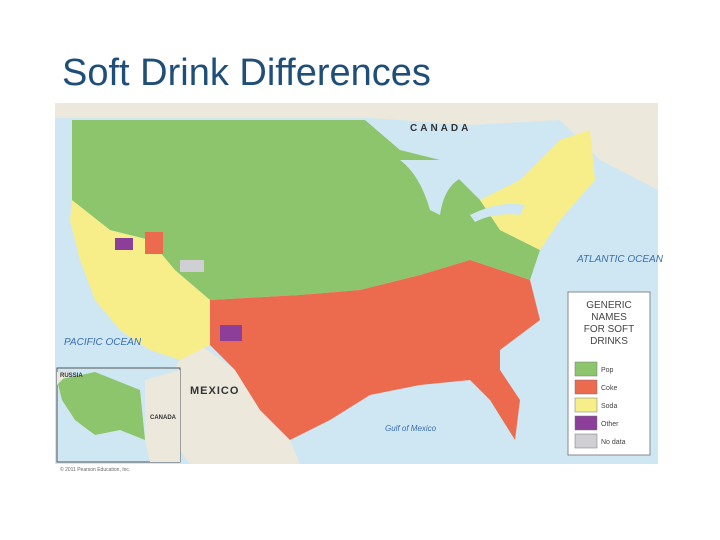 This screenshot has height=540, width=720. What do you see at coordinates (613, 442) in the screenshot?
I see `legend-label: No data` at bounding box center [613, 442].